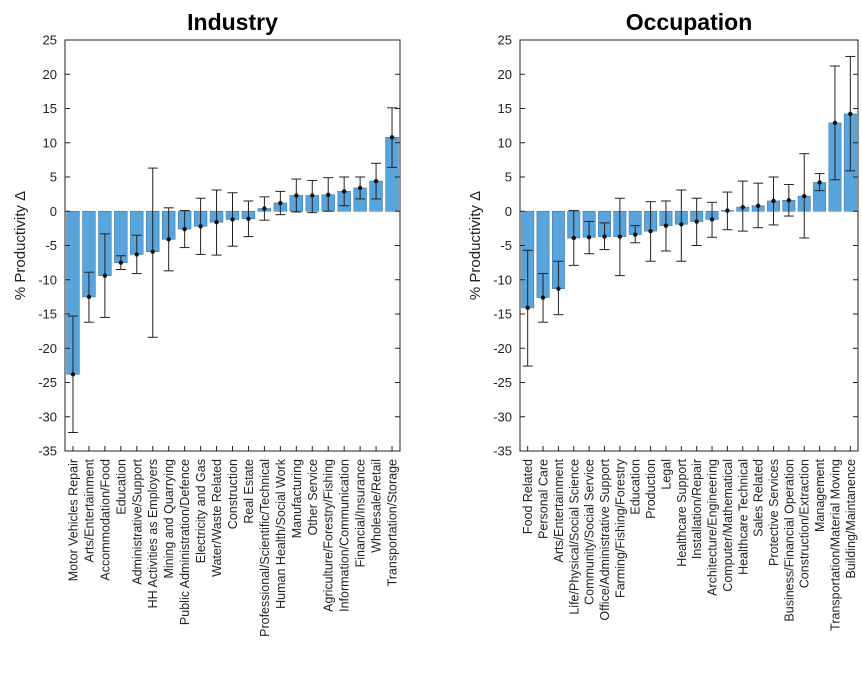 This screenshot has height=685, width=862. What do you see at coordinates (590, 532) in the screenshot?
I see `occupation-category-label: Community/Social Service` at bounding box center [590, 532].